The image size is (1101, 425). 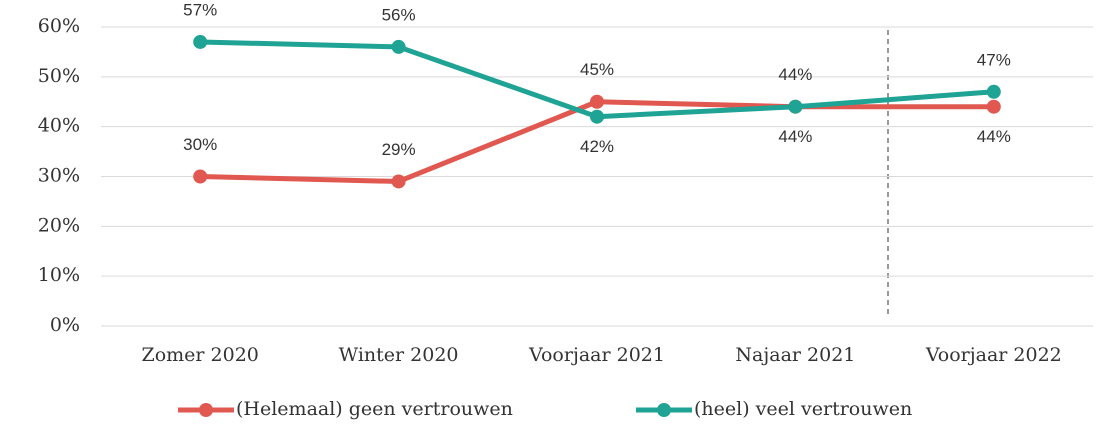 What do you see at coordinates (399, 355) in the screenshot?
I see `x-tick-label: Winter 2020` at bounding box center [399, 355].